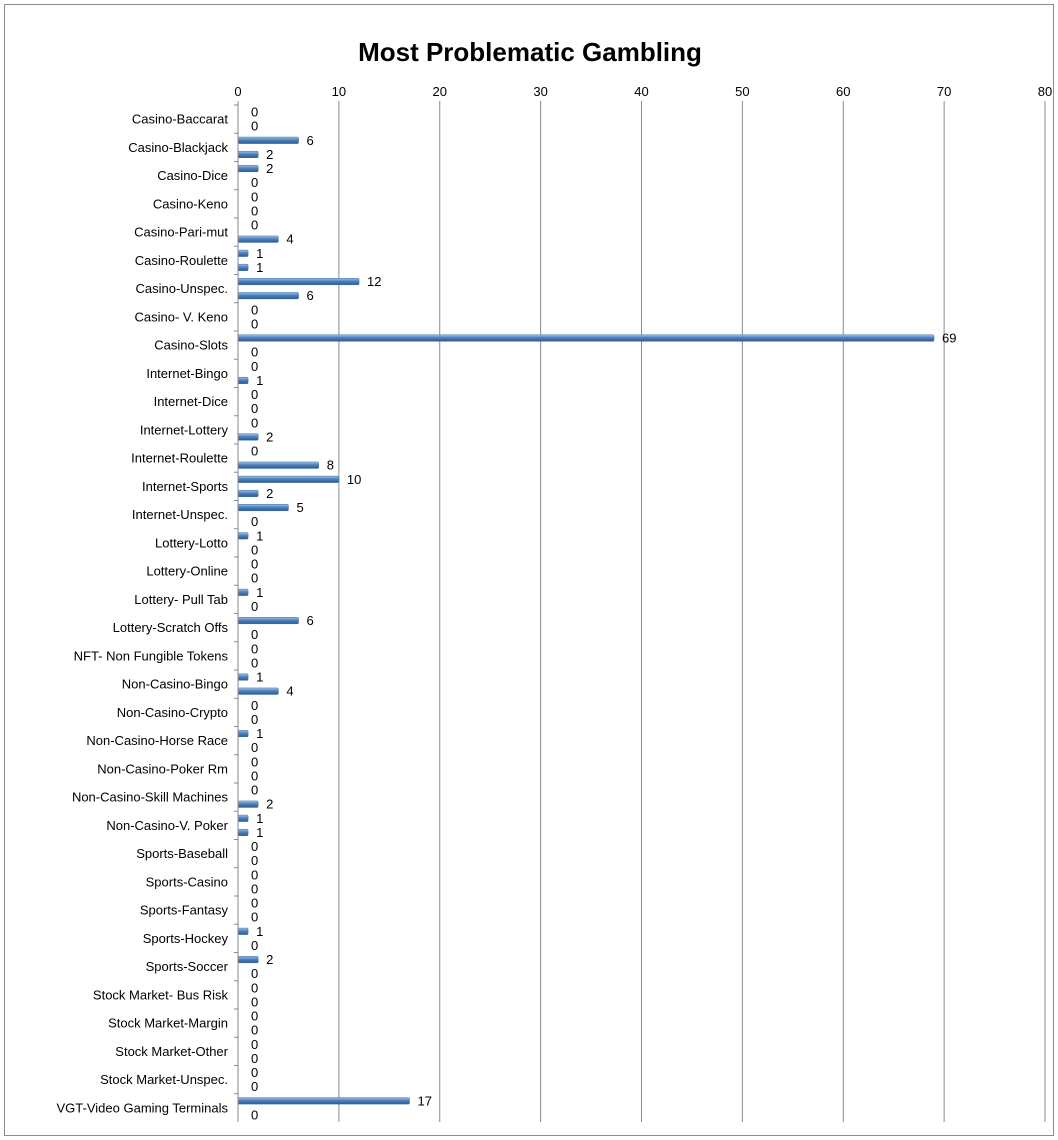 The height and width of the screenshot is (1140, 1058). Describe the element at coordinates (191, 345) in the screenshot. I see `category-label: Casino-Slots` at that location.